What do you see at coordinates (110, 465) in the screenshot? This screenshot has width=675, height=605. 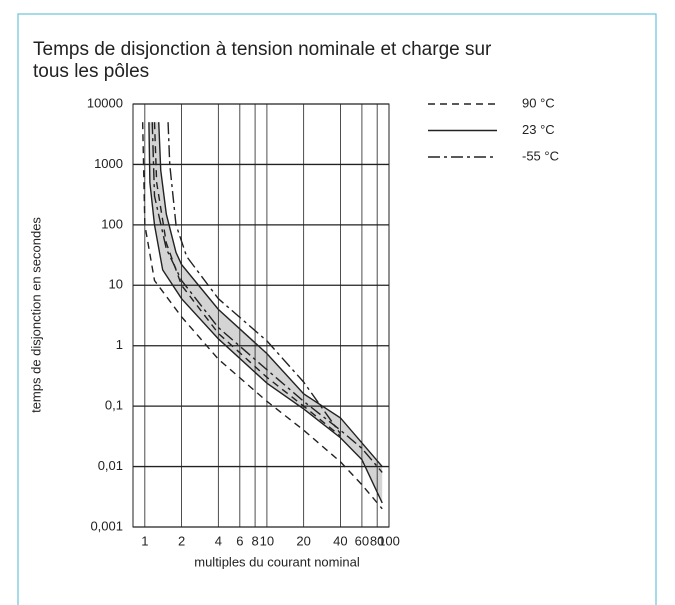 I see `y-tick-label: 0,01` at bounding box center [110, 465].